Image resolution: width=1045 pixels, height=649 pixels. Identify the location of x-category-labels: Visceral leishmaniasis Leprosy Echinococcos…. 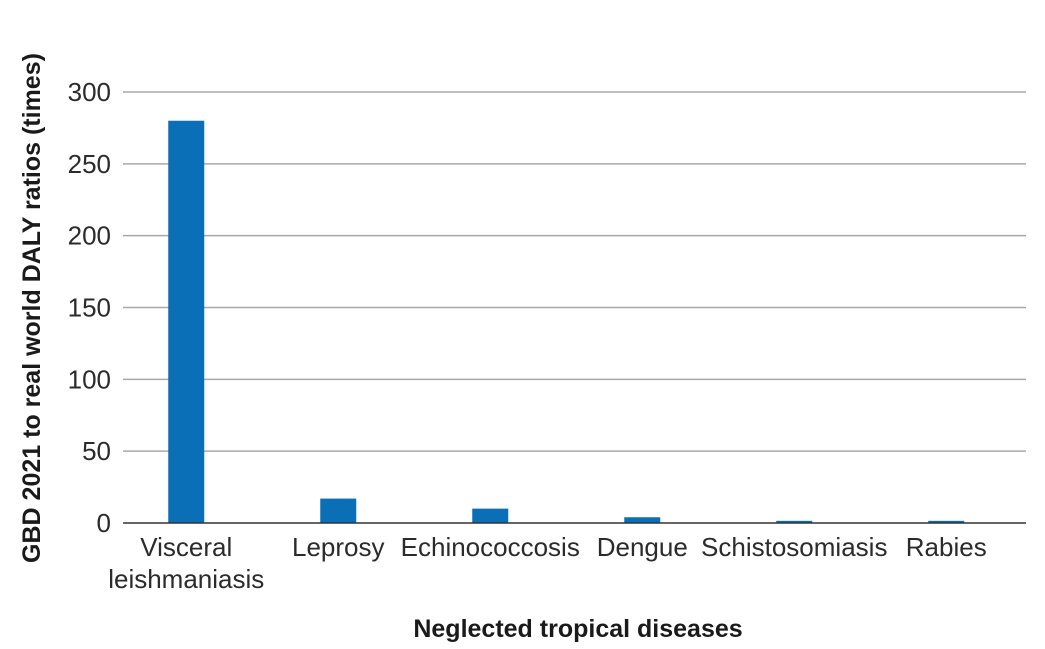
(547, 563).